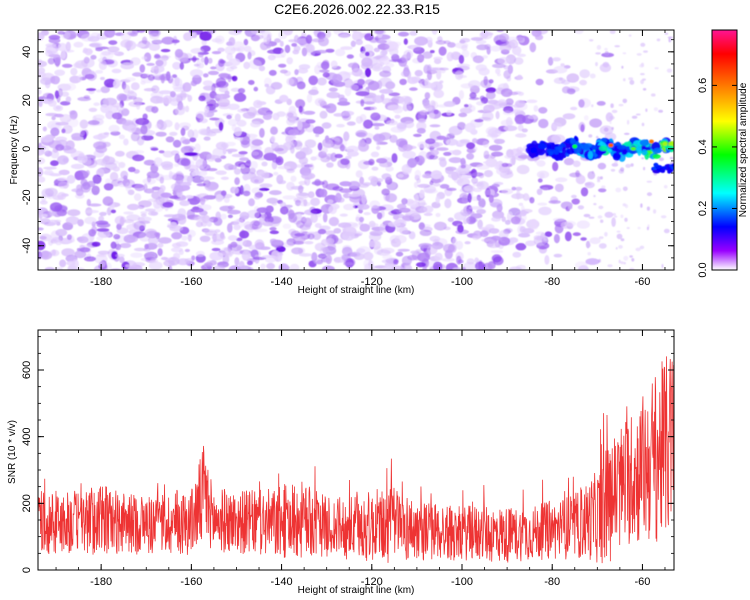  What do you see at coordinates (703, 208) in the screenshot?
I see `colorbar-tick-label: 0.2` at bounding box center [703, 208].